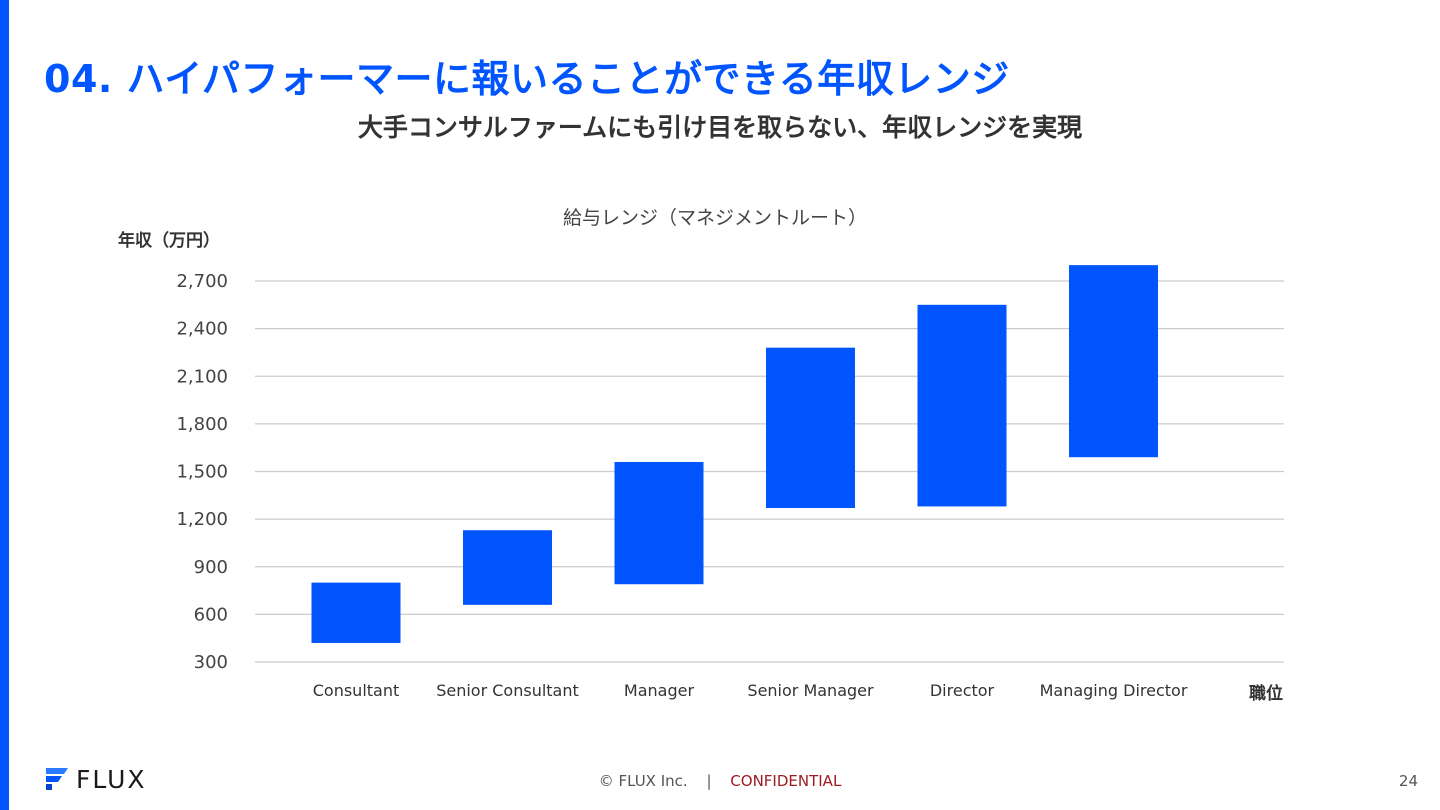  Describe the element at coordinates (202, 329) in the screenshot. I see `y-tick-label: 2,400` at that location.